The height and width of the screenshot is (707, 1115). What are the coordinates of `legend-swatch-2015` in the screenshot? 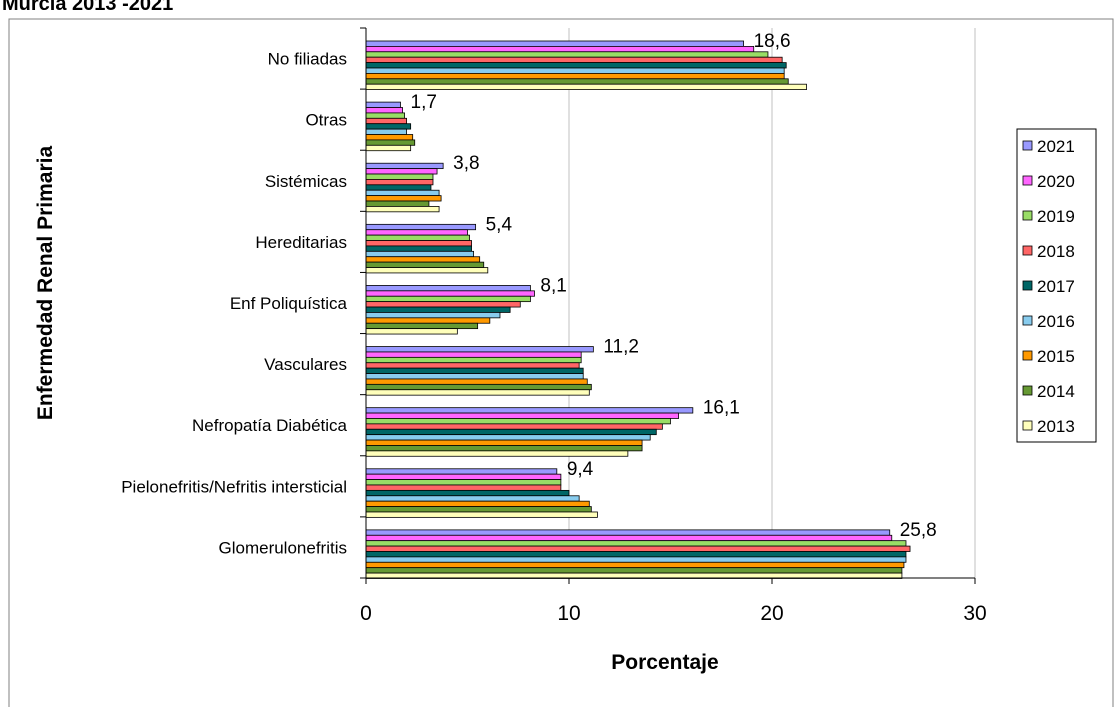 It's located at (1027, 355).